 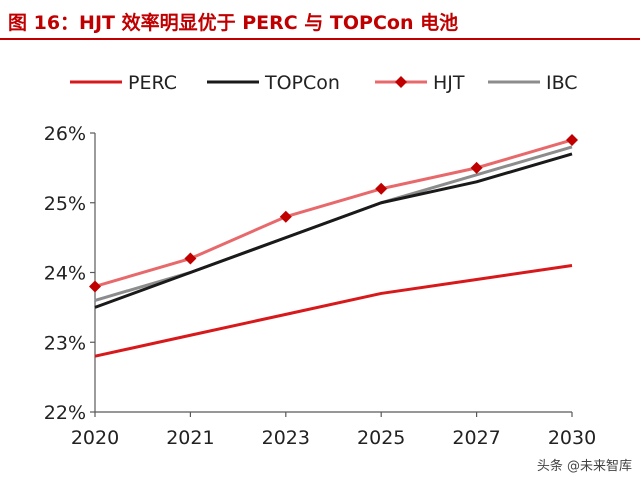 What do you see at coordinates (302, 83) in the screenshot?
I see `legend-label-topcon: TOPCon` at bounding box center [302, 83].